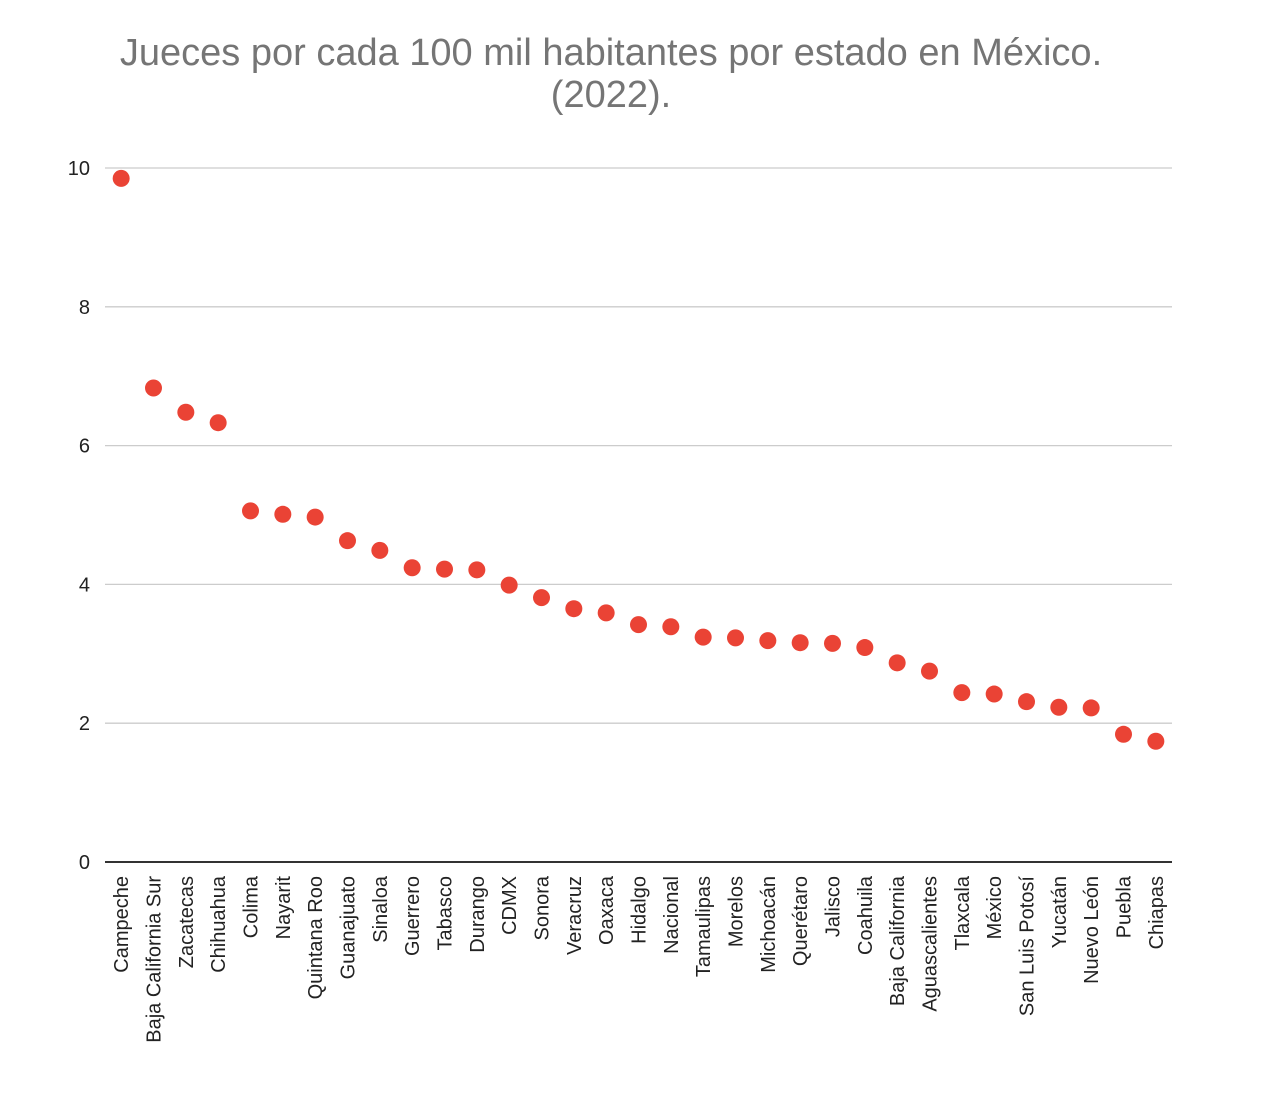 The height and width of the screenshot is (1106, 1286). What do you see at coordinates (252, 906) in the screenshot?
I see `x-category-label: Colima` at bounding box center [252, 906].